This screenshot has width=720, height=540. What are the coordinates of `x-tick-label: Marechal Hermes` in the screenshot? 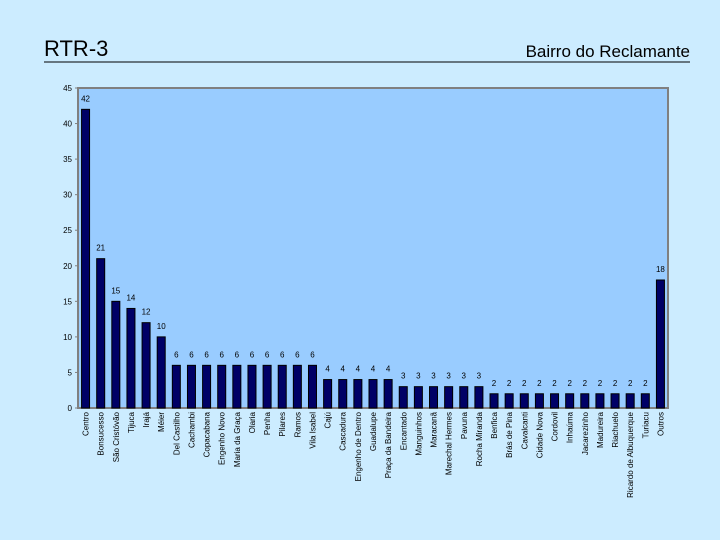 It's located at (449, 443).